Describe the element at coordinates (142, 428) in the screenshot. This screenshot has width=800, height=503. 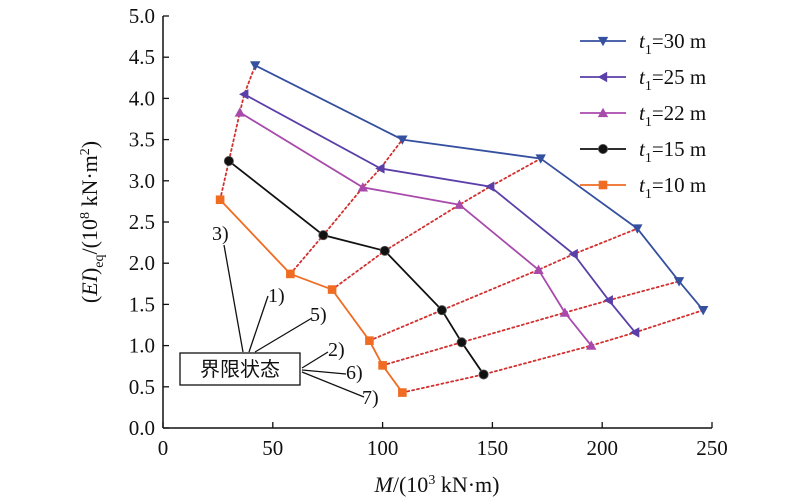
I see `y-tick-label: 0.0` at that location.